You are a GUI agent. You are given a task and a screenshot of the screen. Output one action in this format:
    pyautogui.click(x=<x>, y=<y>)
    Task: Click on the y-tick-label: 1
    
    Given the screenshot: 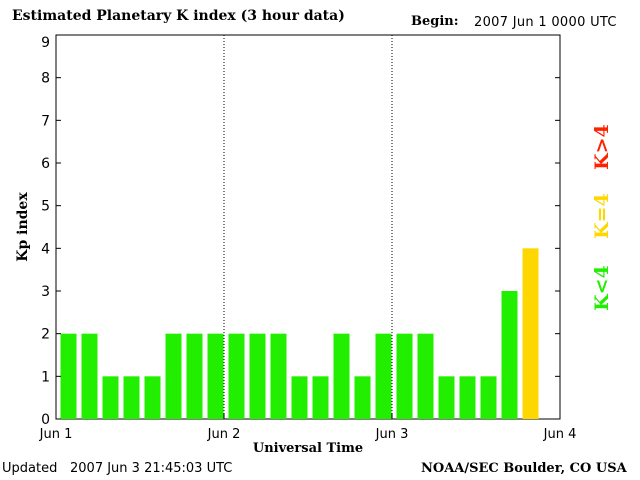 What is the action you would take?
    pyautogui.click(x=45, y=377)
    